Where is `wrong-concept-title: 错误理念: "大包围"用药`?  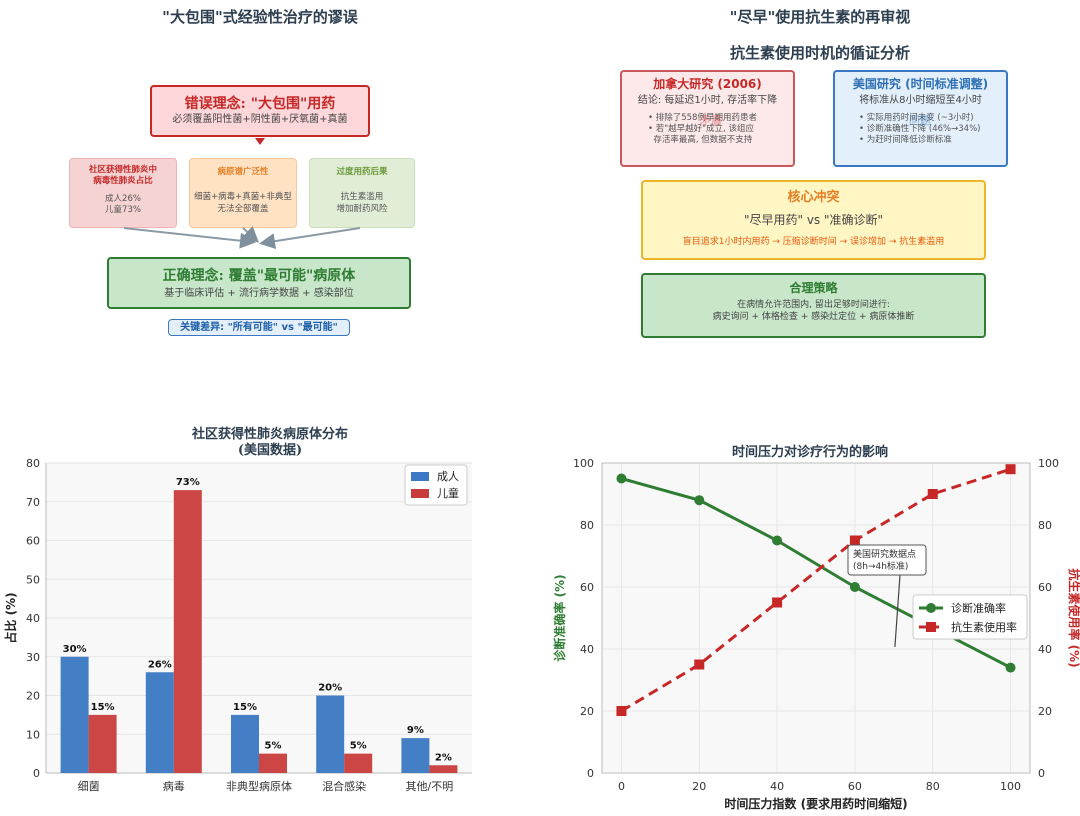
wrong-concept-title: 错误理念: "大包围"用药 is located at coordinates (260, 104).